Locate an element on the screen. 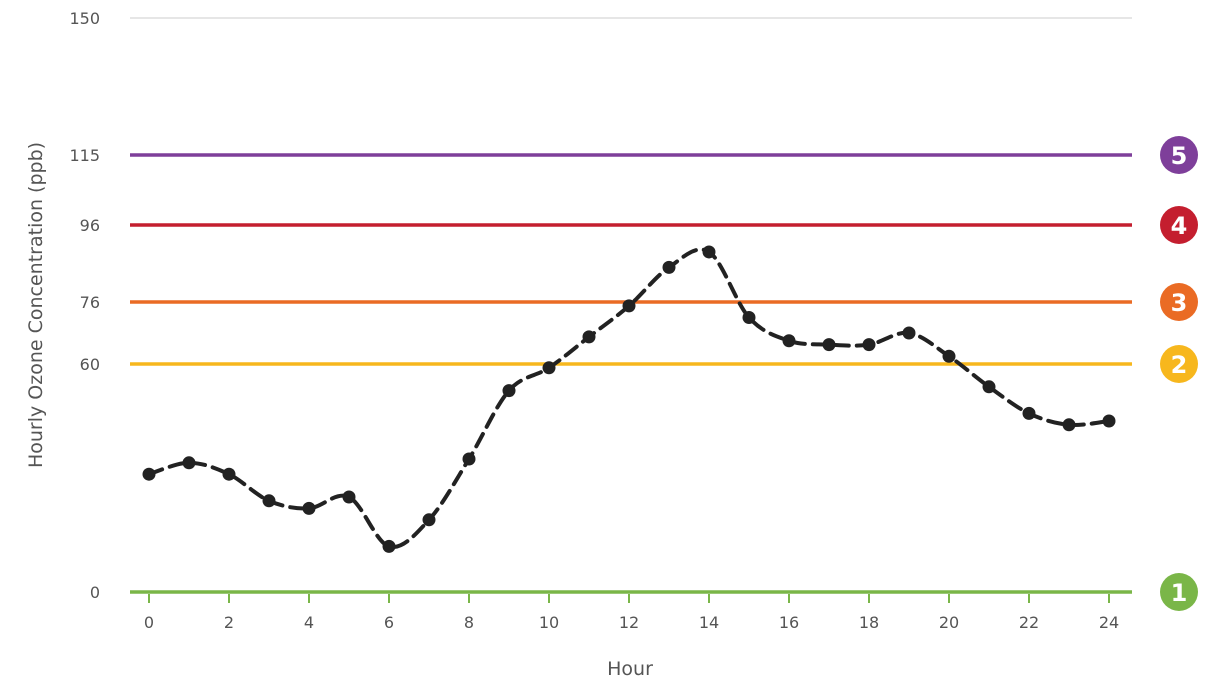  y-axis-ticks: 0 60 76 96 115 150 is located at coordinates (84, 305).